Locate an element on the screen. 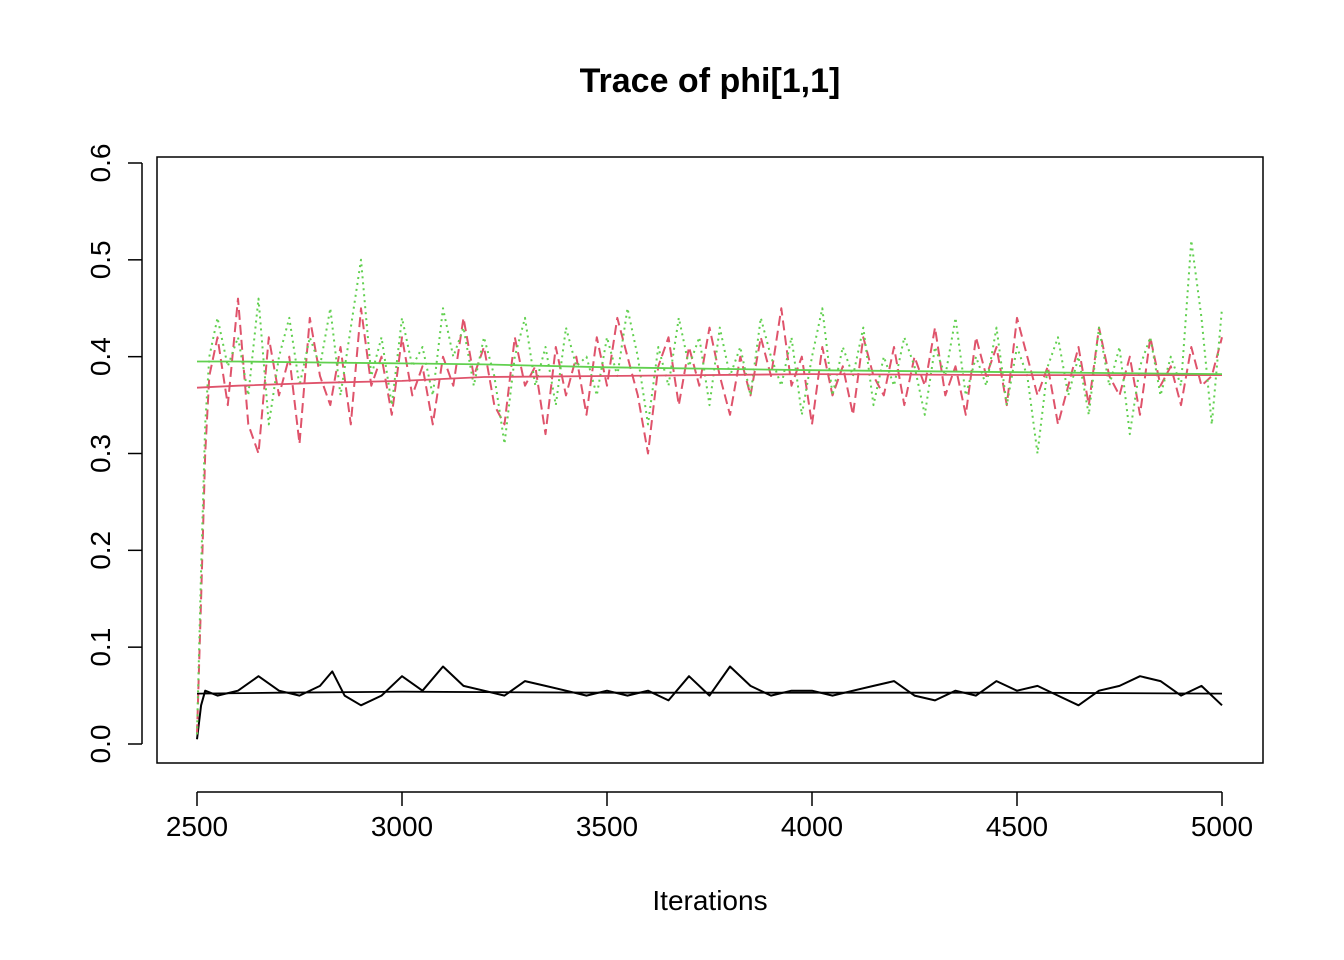 Image resolution: width=1344 pixels, height=960 pixels. y-tick-label: 0.0 is located at coordinates (100, 744).